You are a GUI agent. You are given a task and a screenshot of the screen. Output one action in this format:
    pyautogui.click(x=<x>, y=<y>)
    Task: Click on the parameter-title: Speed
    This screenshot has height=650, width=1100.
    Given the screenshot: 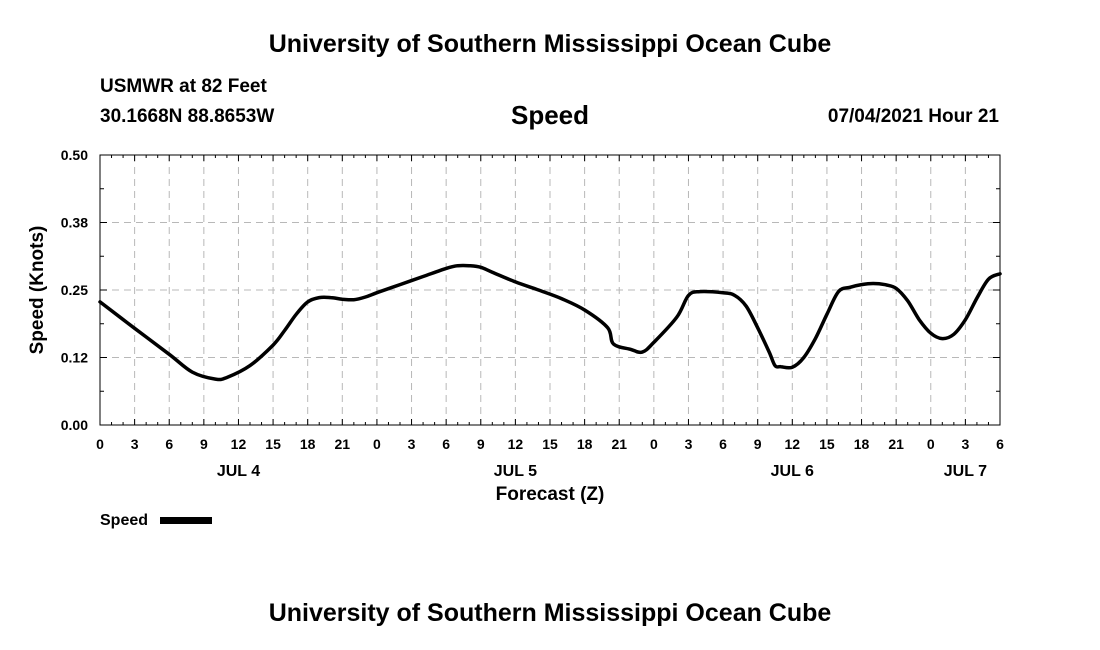 What is the action you would take?
    pyautogui.click(x=550, y=115)
    